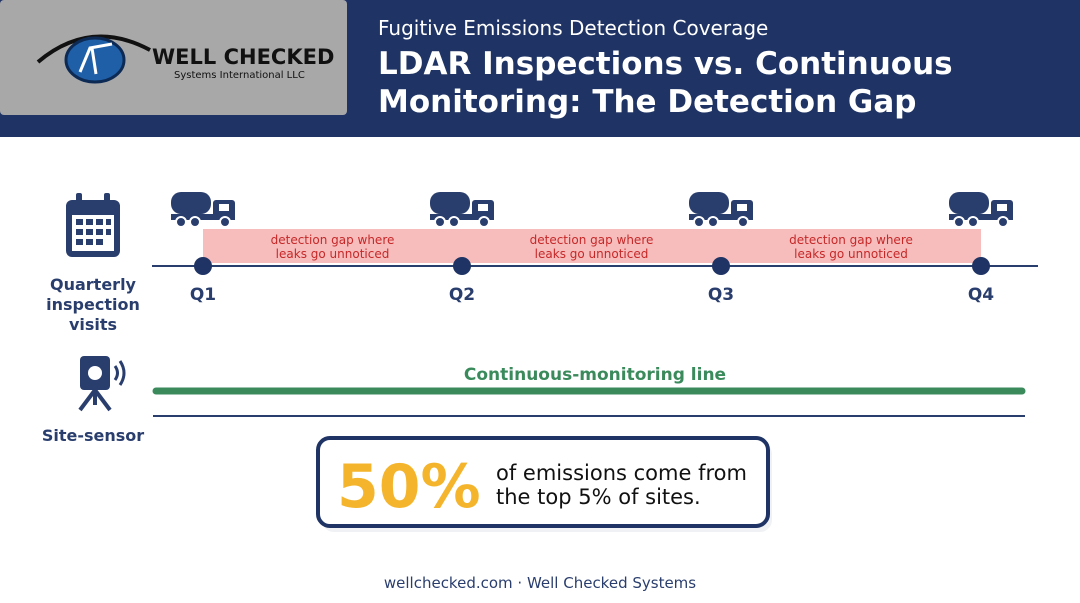 The width and height of the screenshot is (1080, 603). I want to click on row-label: Quarterly, so click(93, 284).